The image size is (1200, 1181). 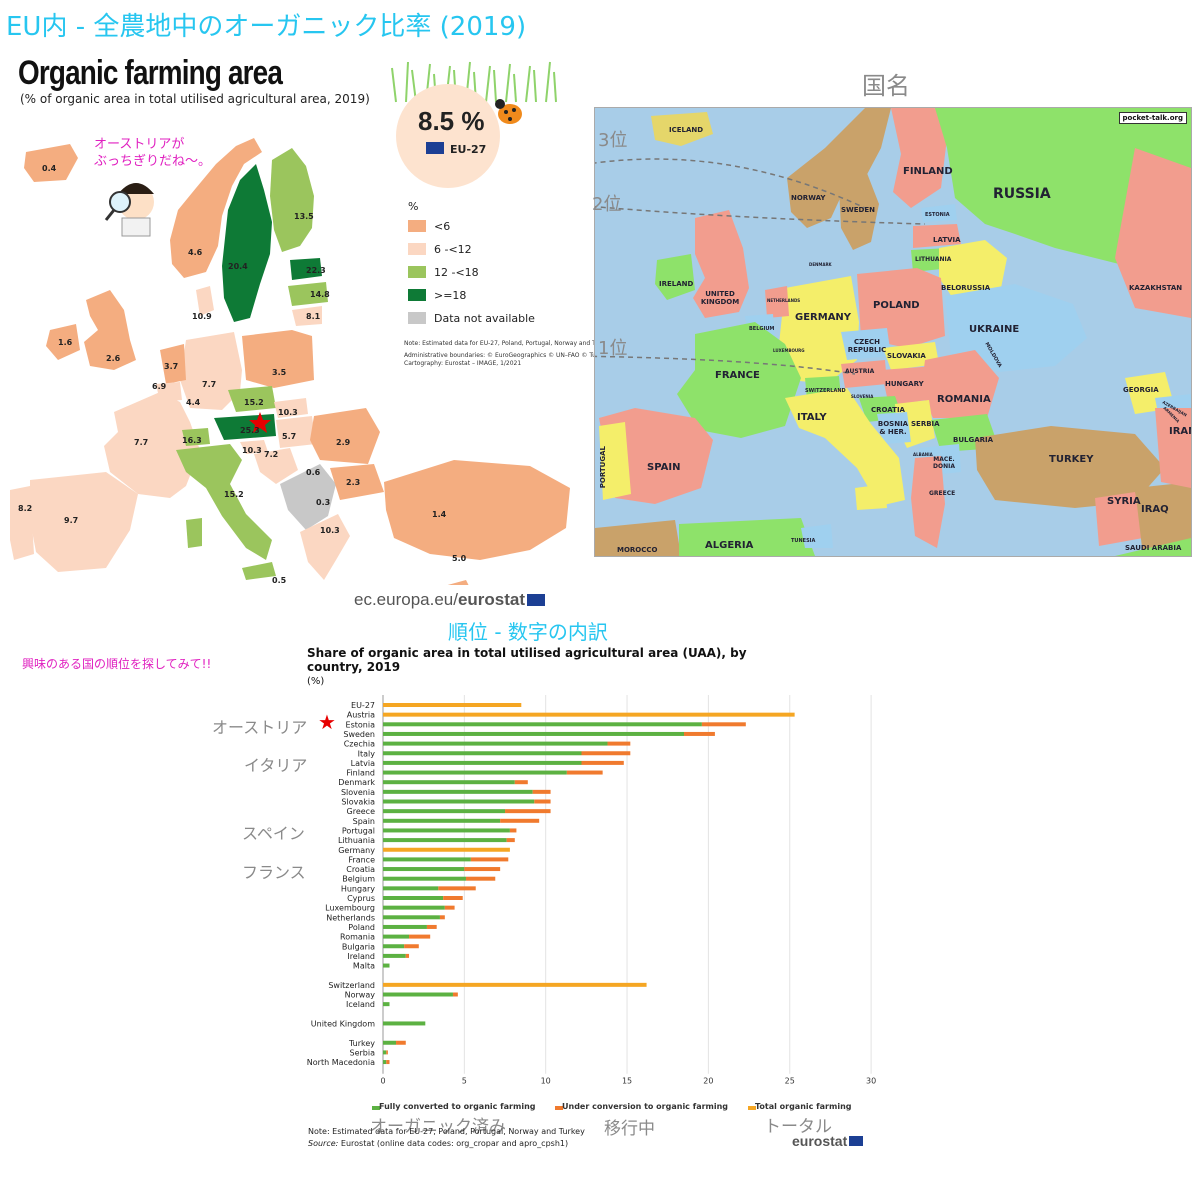 I want to click on country-label: SYRIA, so click(x=1124, y=501).